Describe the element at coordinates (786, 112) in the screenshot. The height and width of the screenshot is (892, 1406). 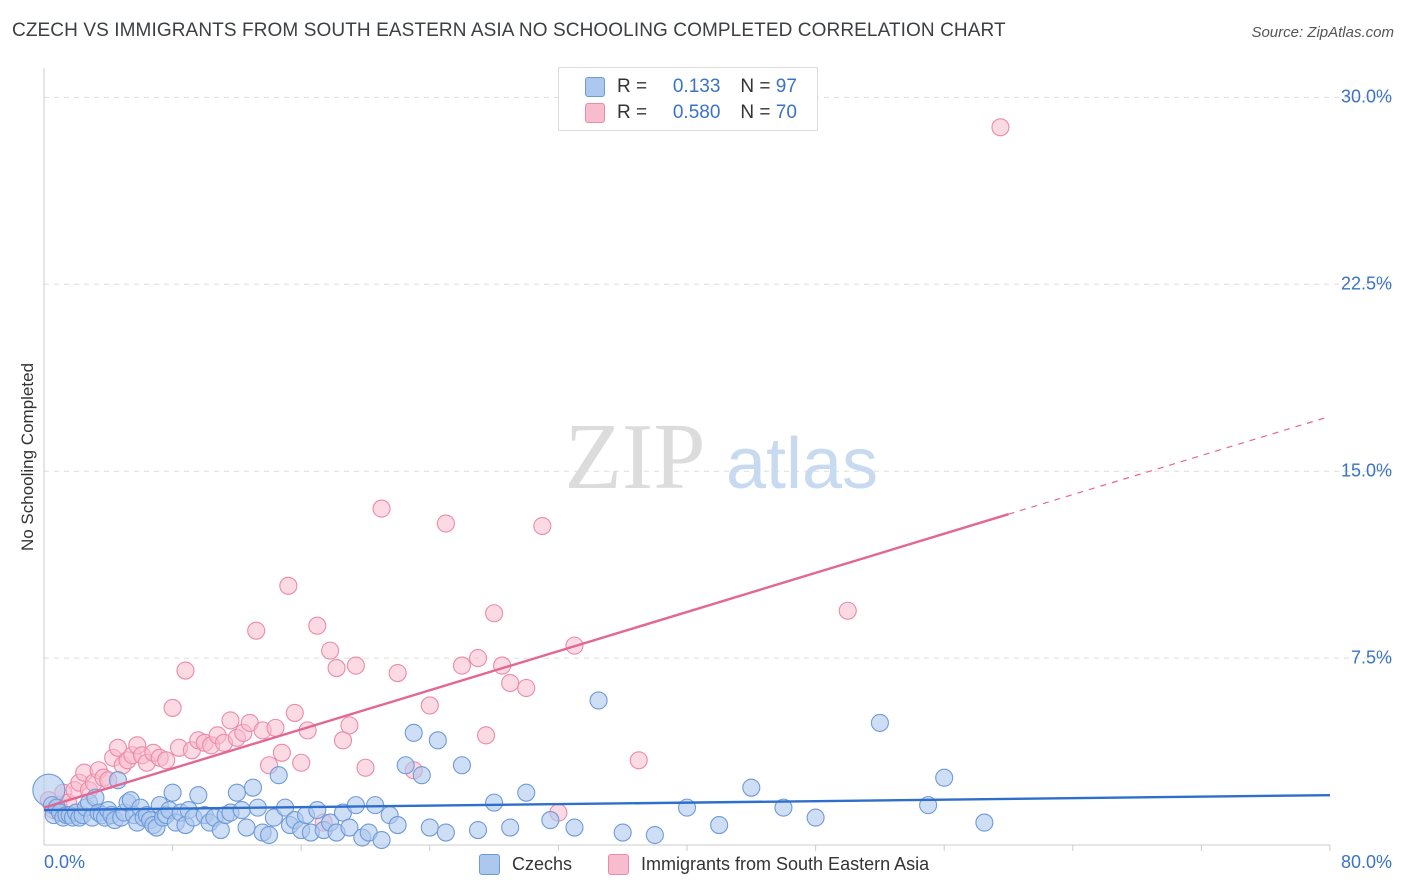
I see `legend-n-value: 70` at that location.